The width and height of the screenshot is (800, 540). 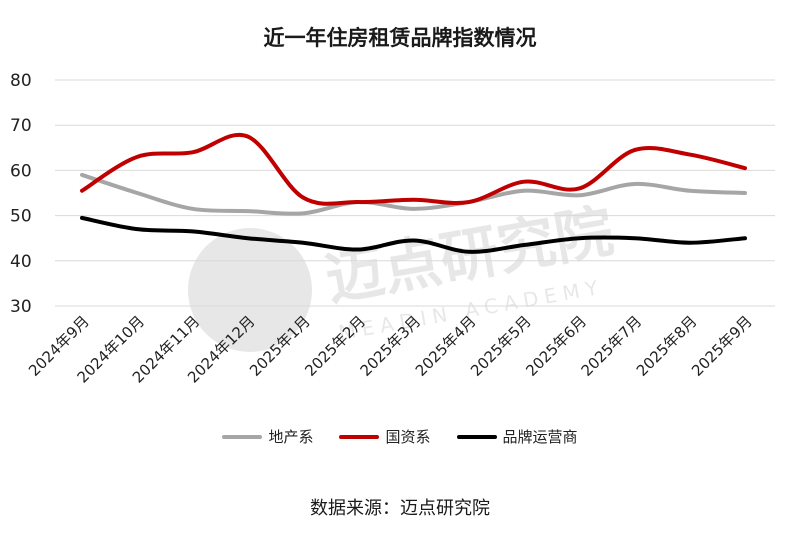 What do you see at coordinates (21, 171) in the screenshot?
I see `y-tick-label: 60` at bounding box center [21, 171].